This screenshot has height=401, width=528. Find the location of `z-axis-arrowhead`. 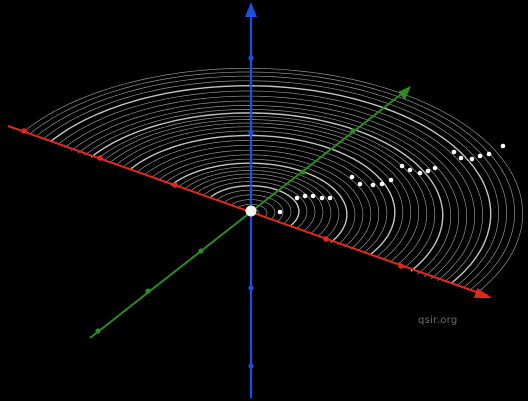

z-axis-arrowhead is located at coordinates (251, 9).